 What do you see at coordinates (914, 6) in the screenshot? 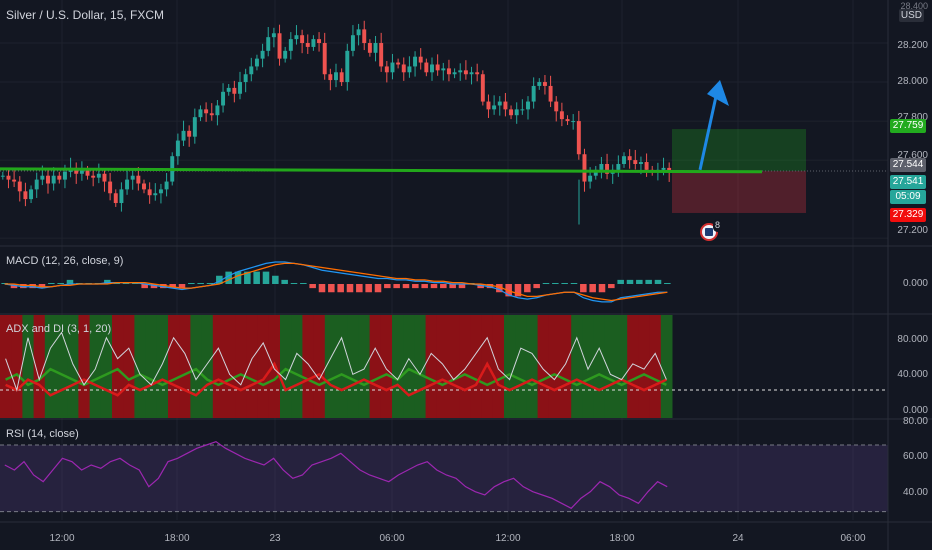
I see `top-price-tick: 28.400` at bounding box center [914, 6].